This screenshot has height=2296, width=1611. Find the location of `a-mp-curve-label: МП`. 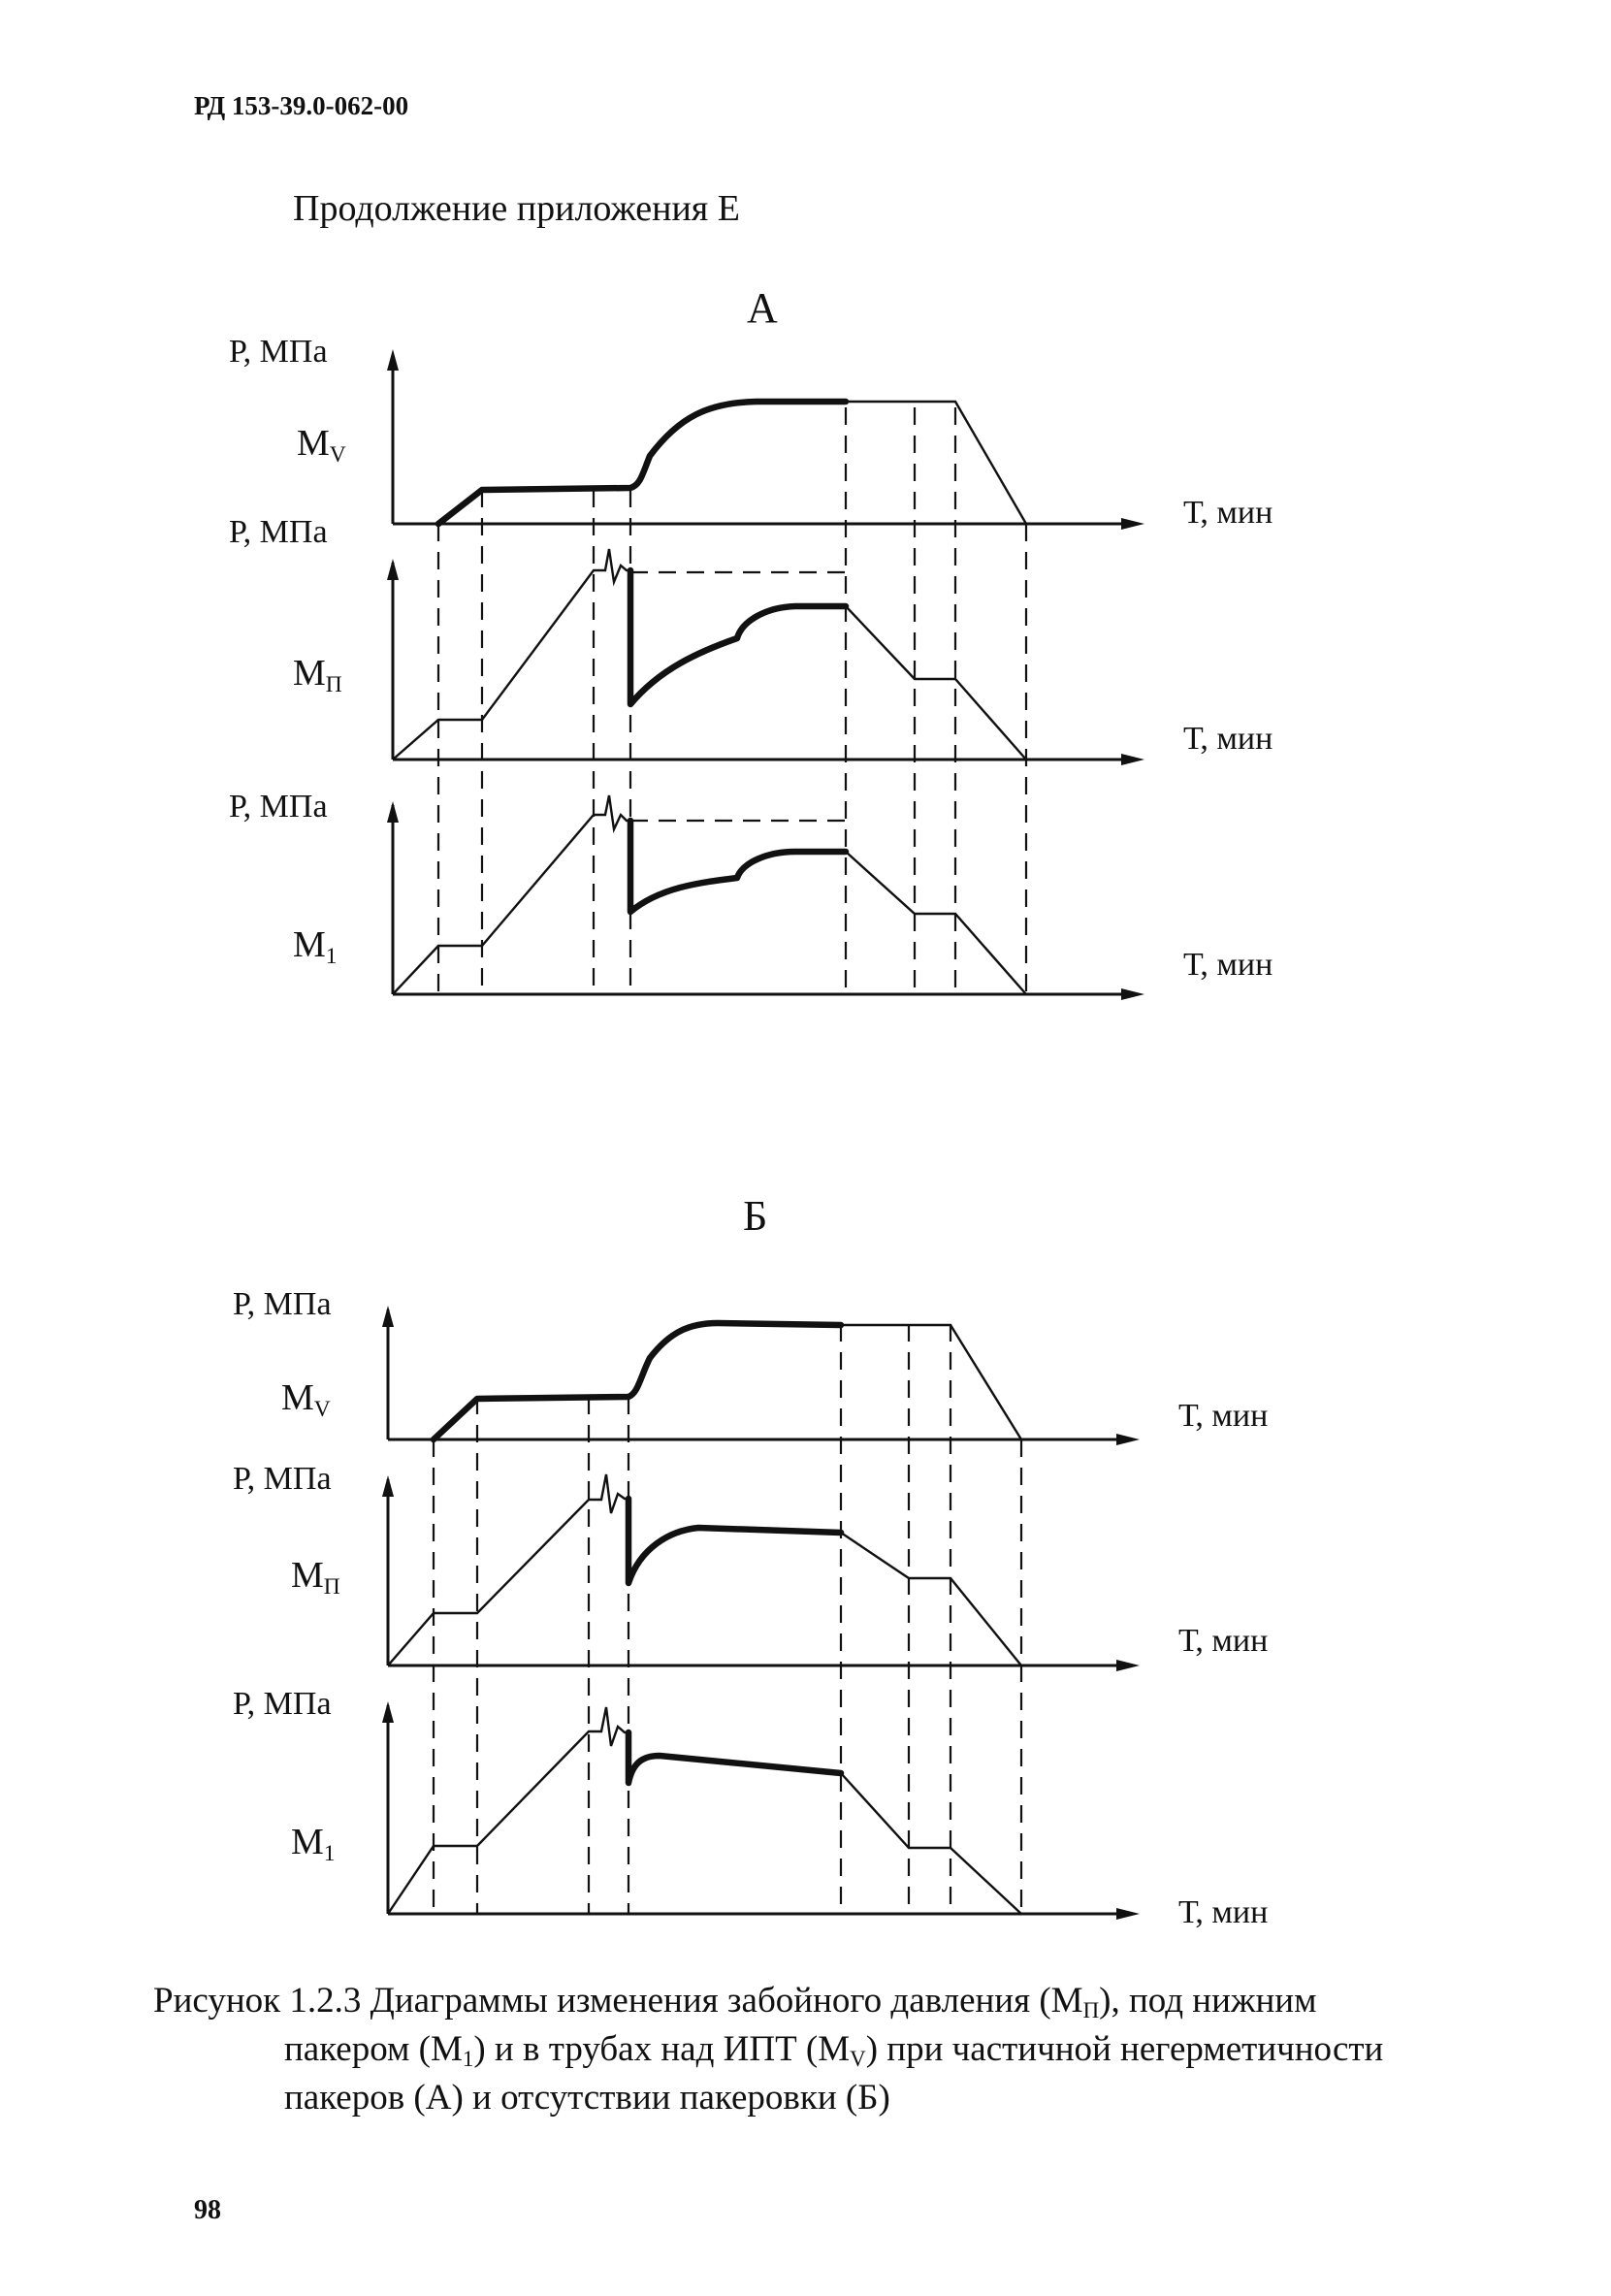

a-mp-curve-label: МП is located at coordinates (317, 675).